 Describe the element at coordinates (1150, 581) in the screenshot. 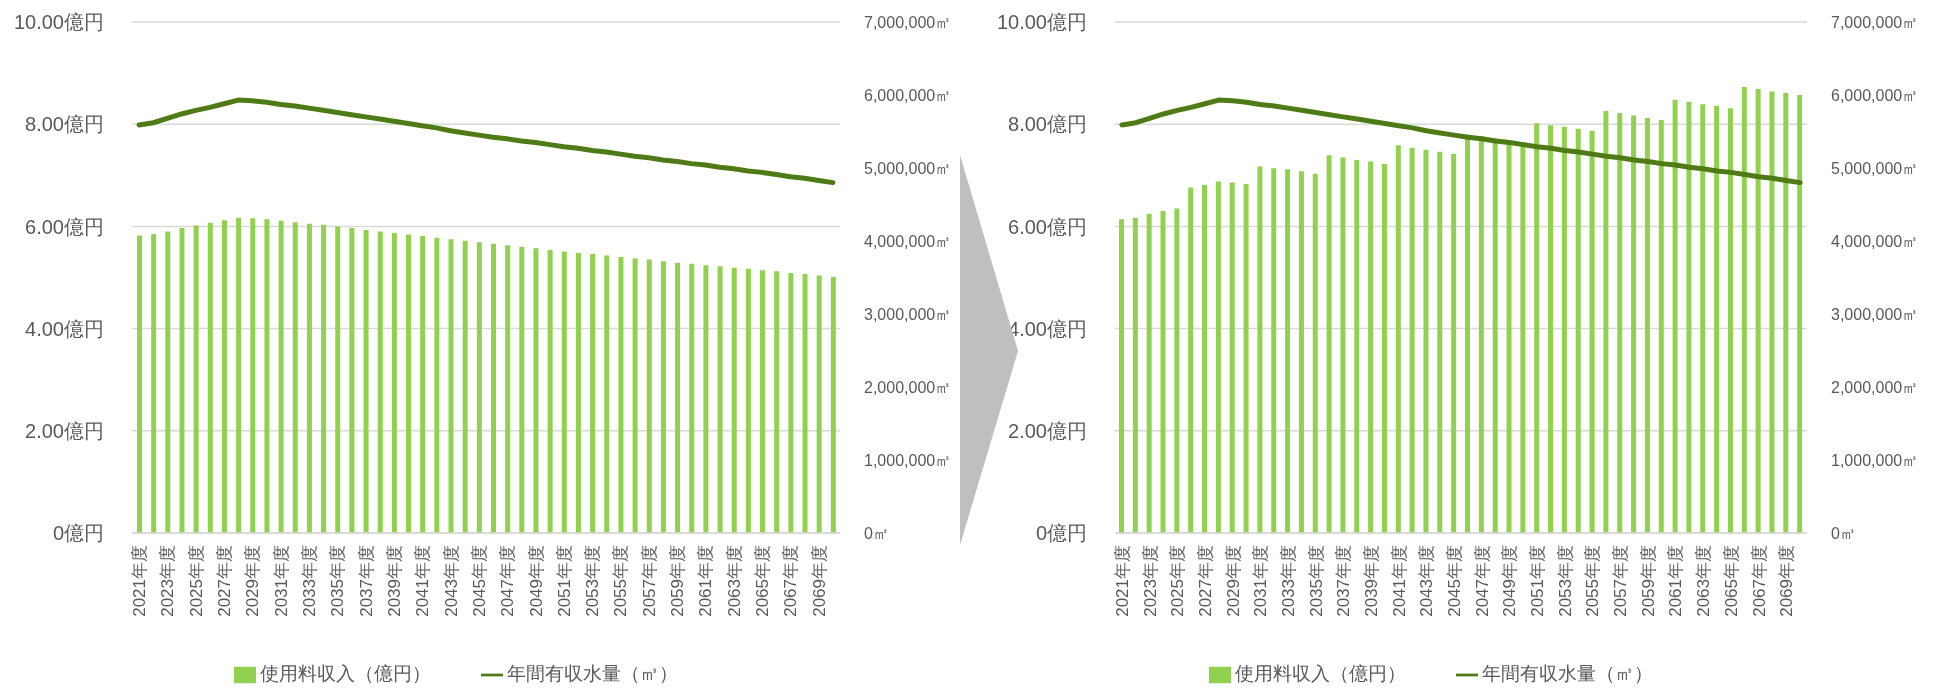

I see `x-tick-label: 2023年度` at that location.